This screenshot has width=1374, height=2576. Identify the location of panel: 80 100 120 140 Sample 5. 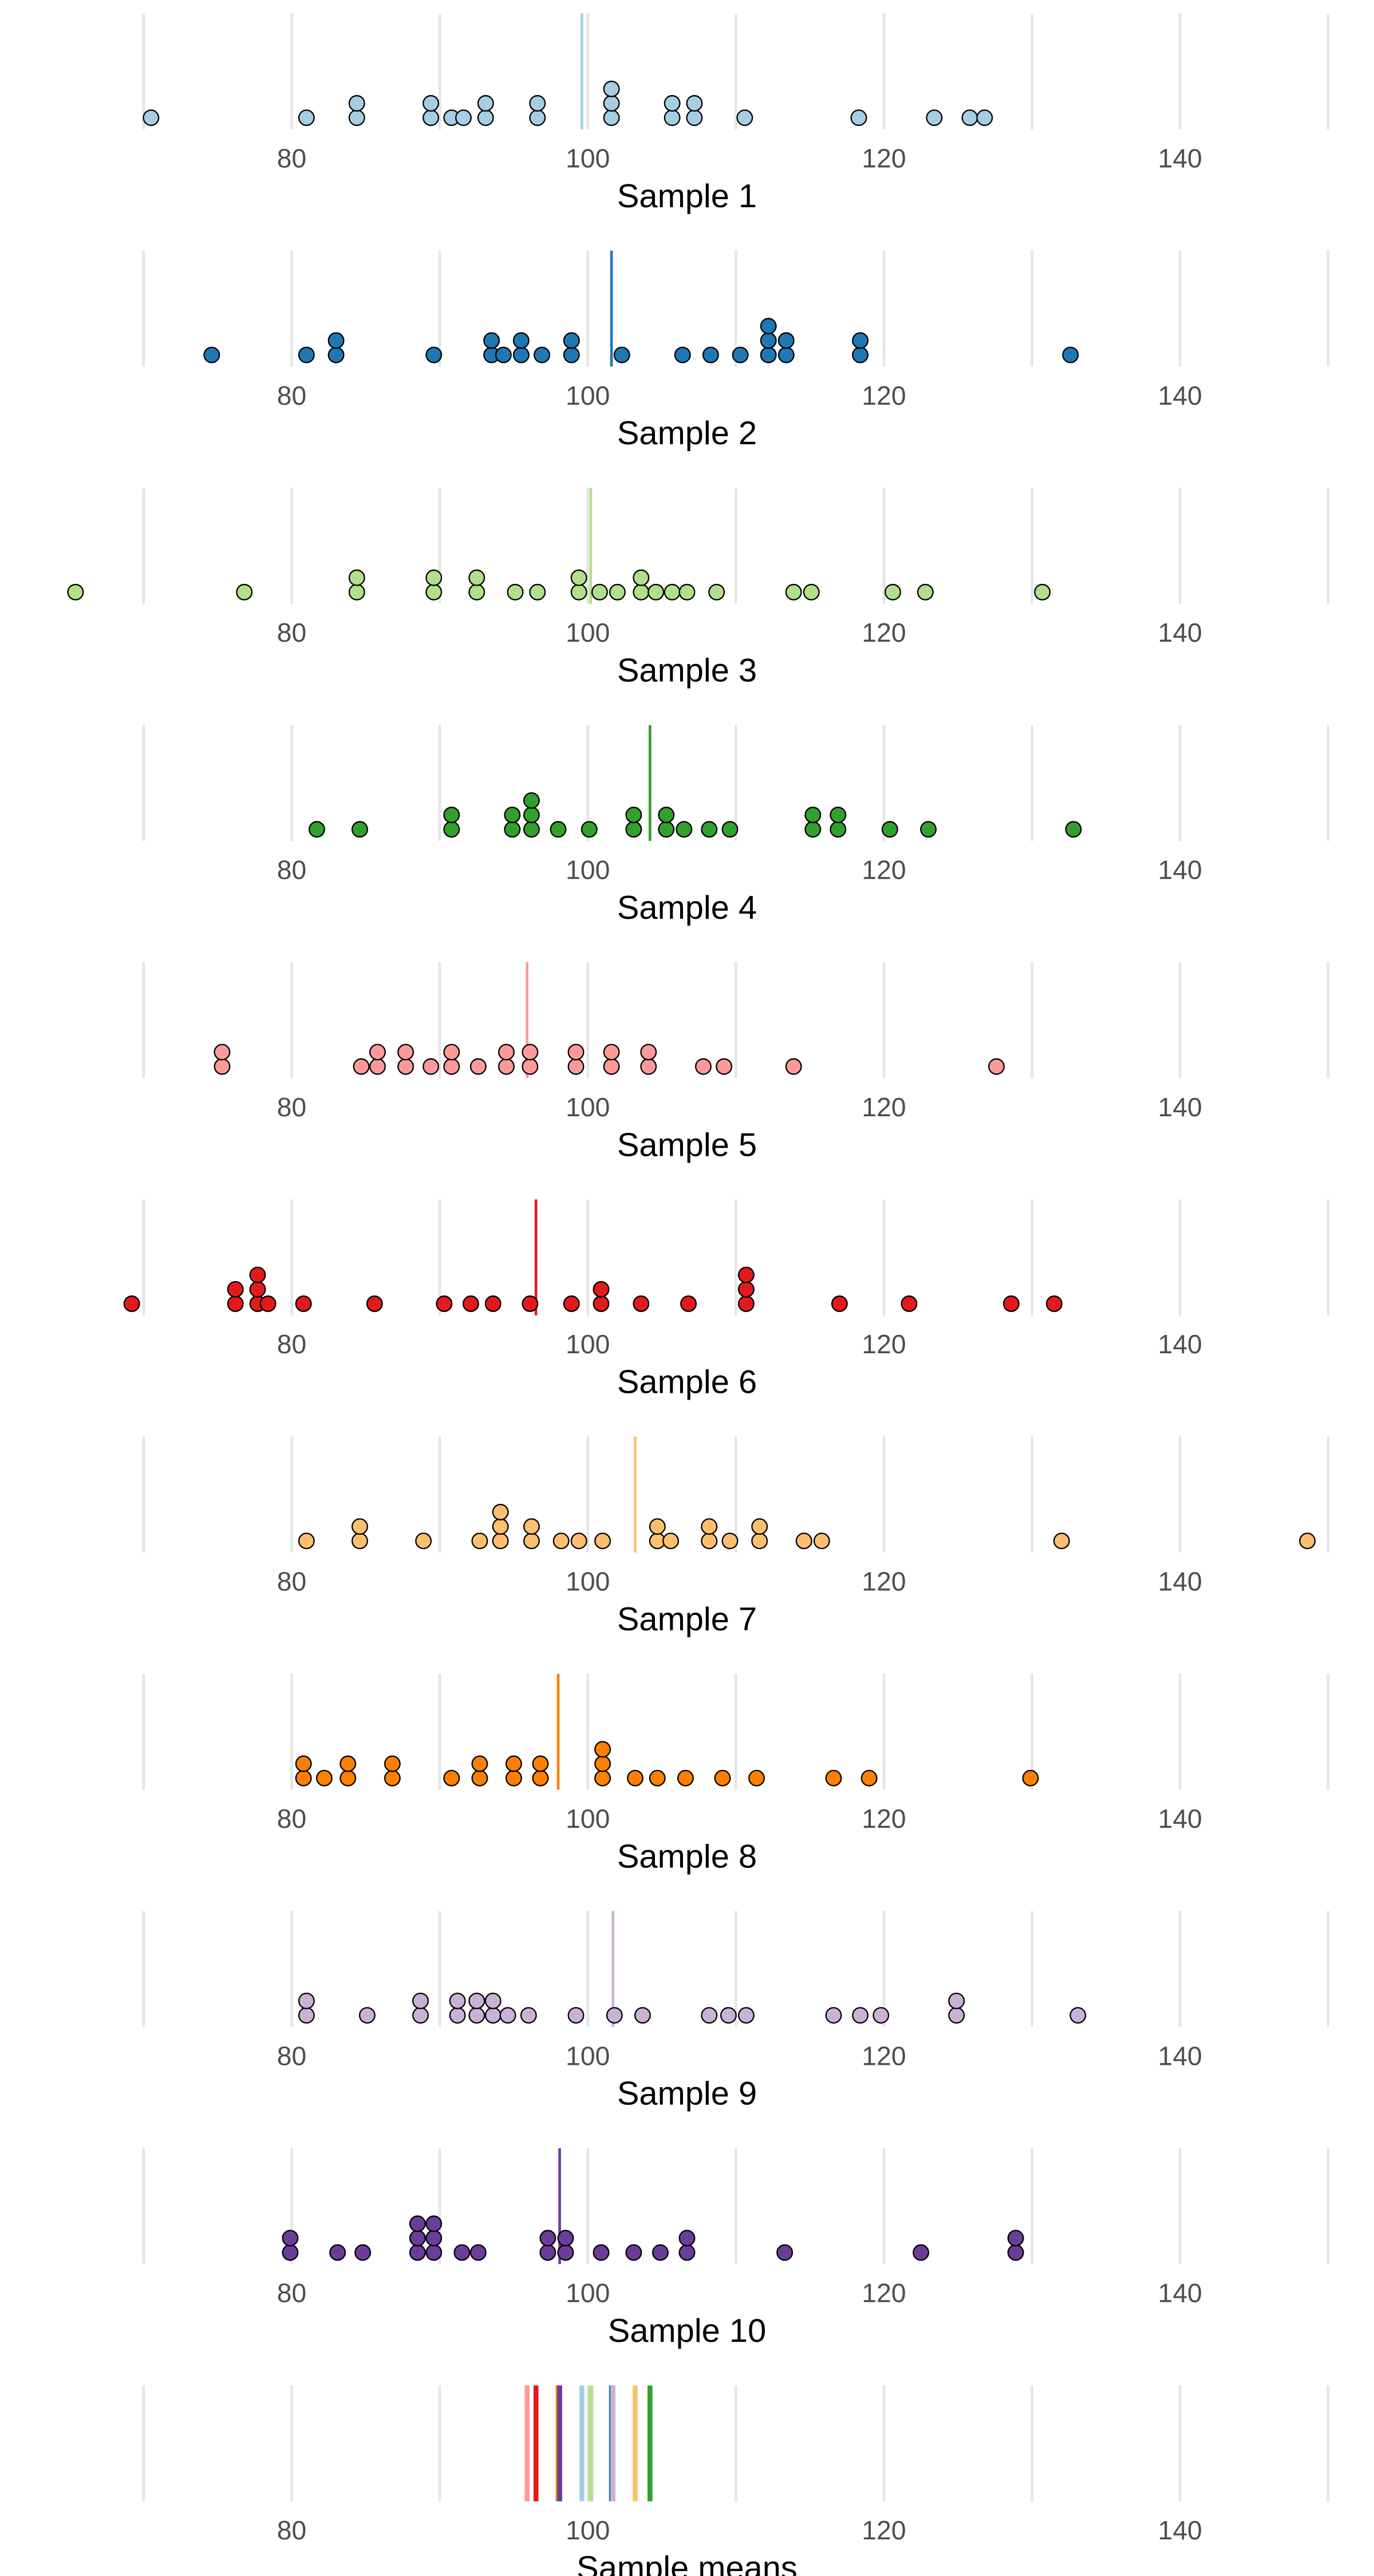
(736, 1062).